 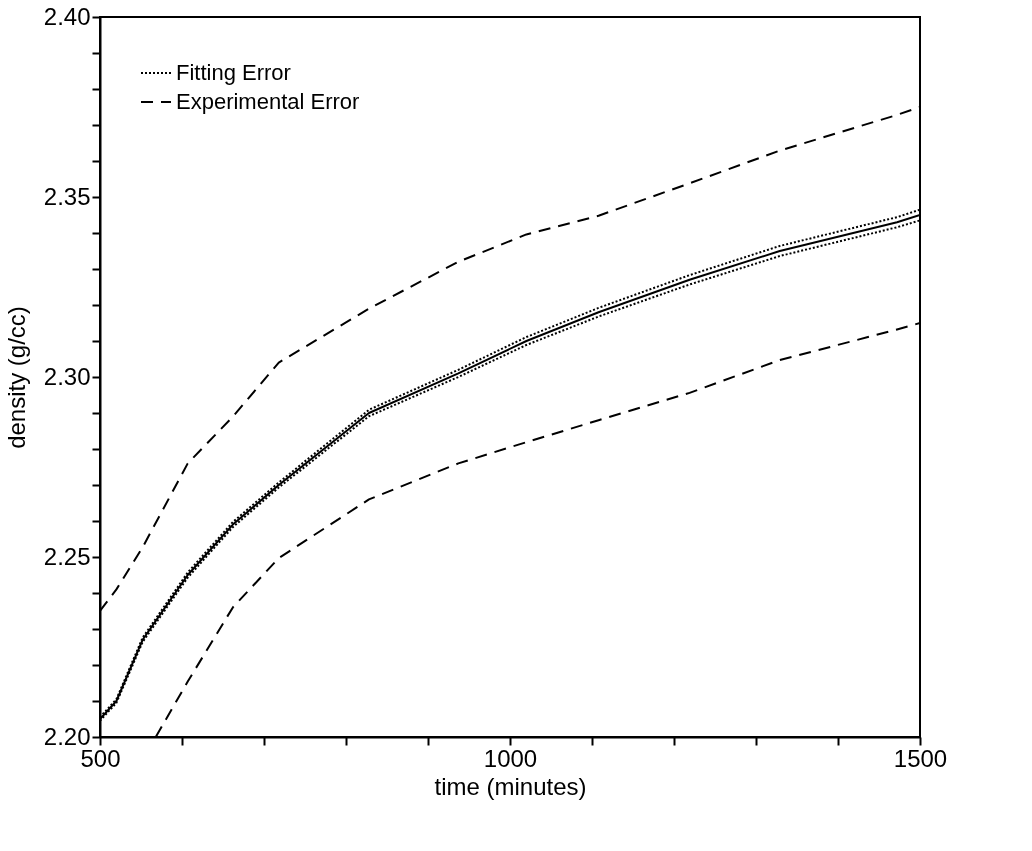 I want to click on x-tick-label: 1000, so click(x=510, y=758).